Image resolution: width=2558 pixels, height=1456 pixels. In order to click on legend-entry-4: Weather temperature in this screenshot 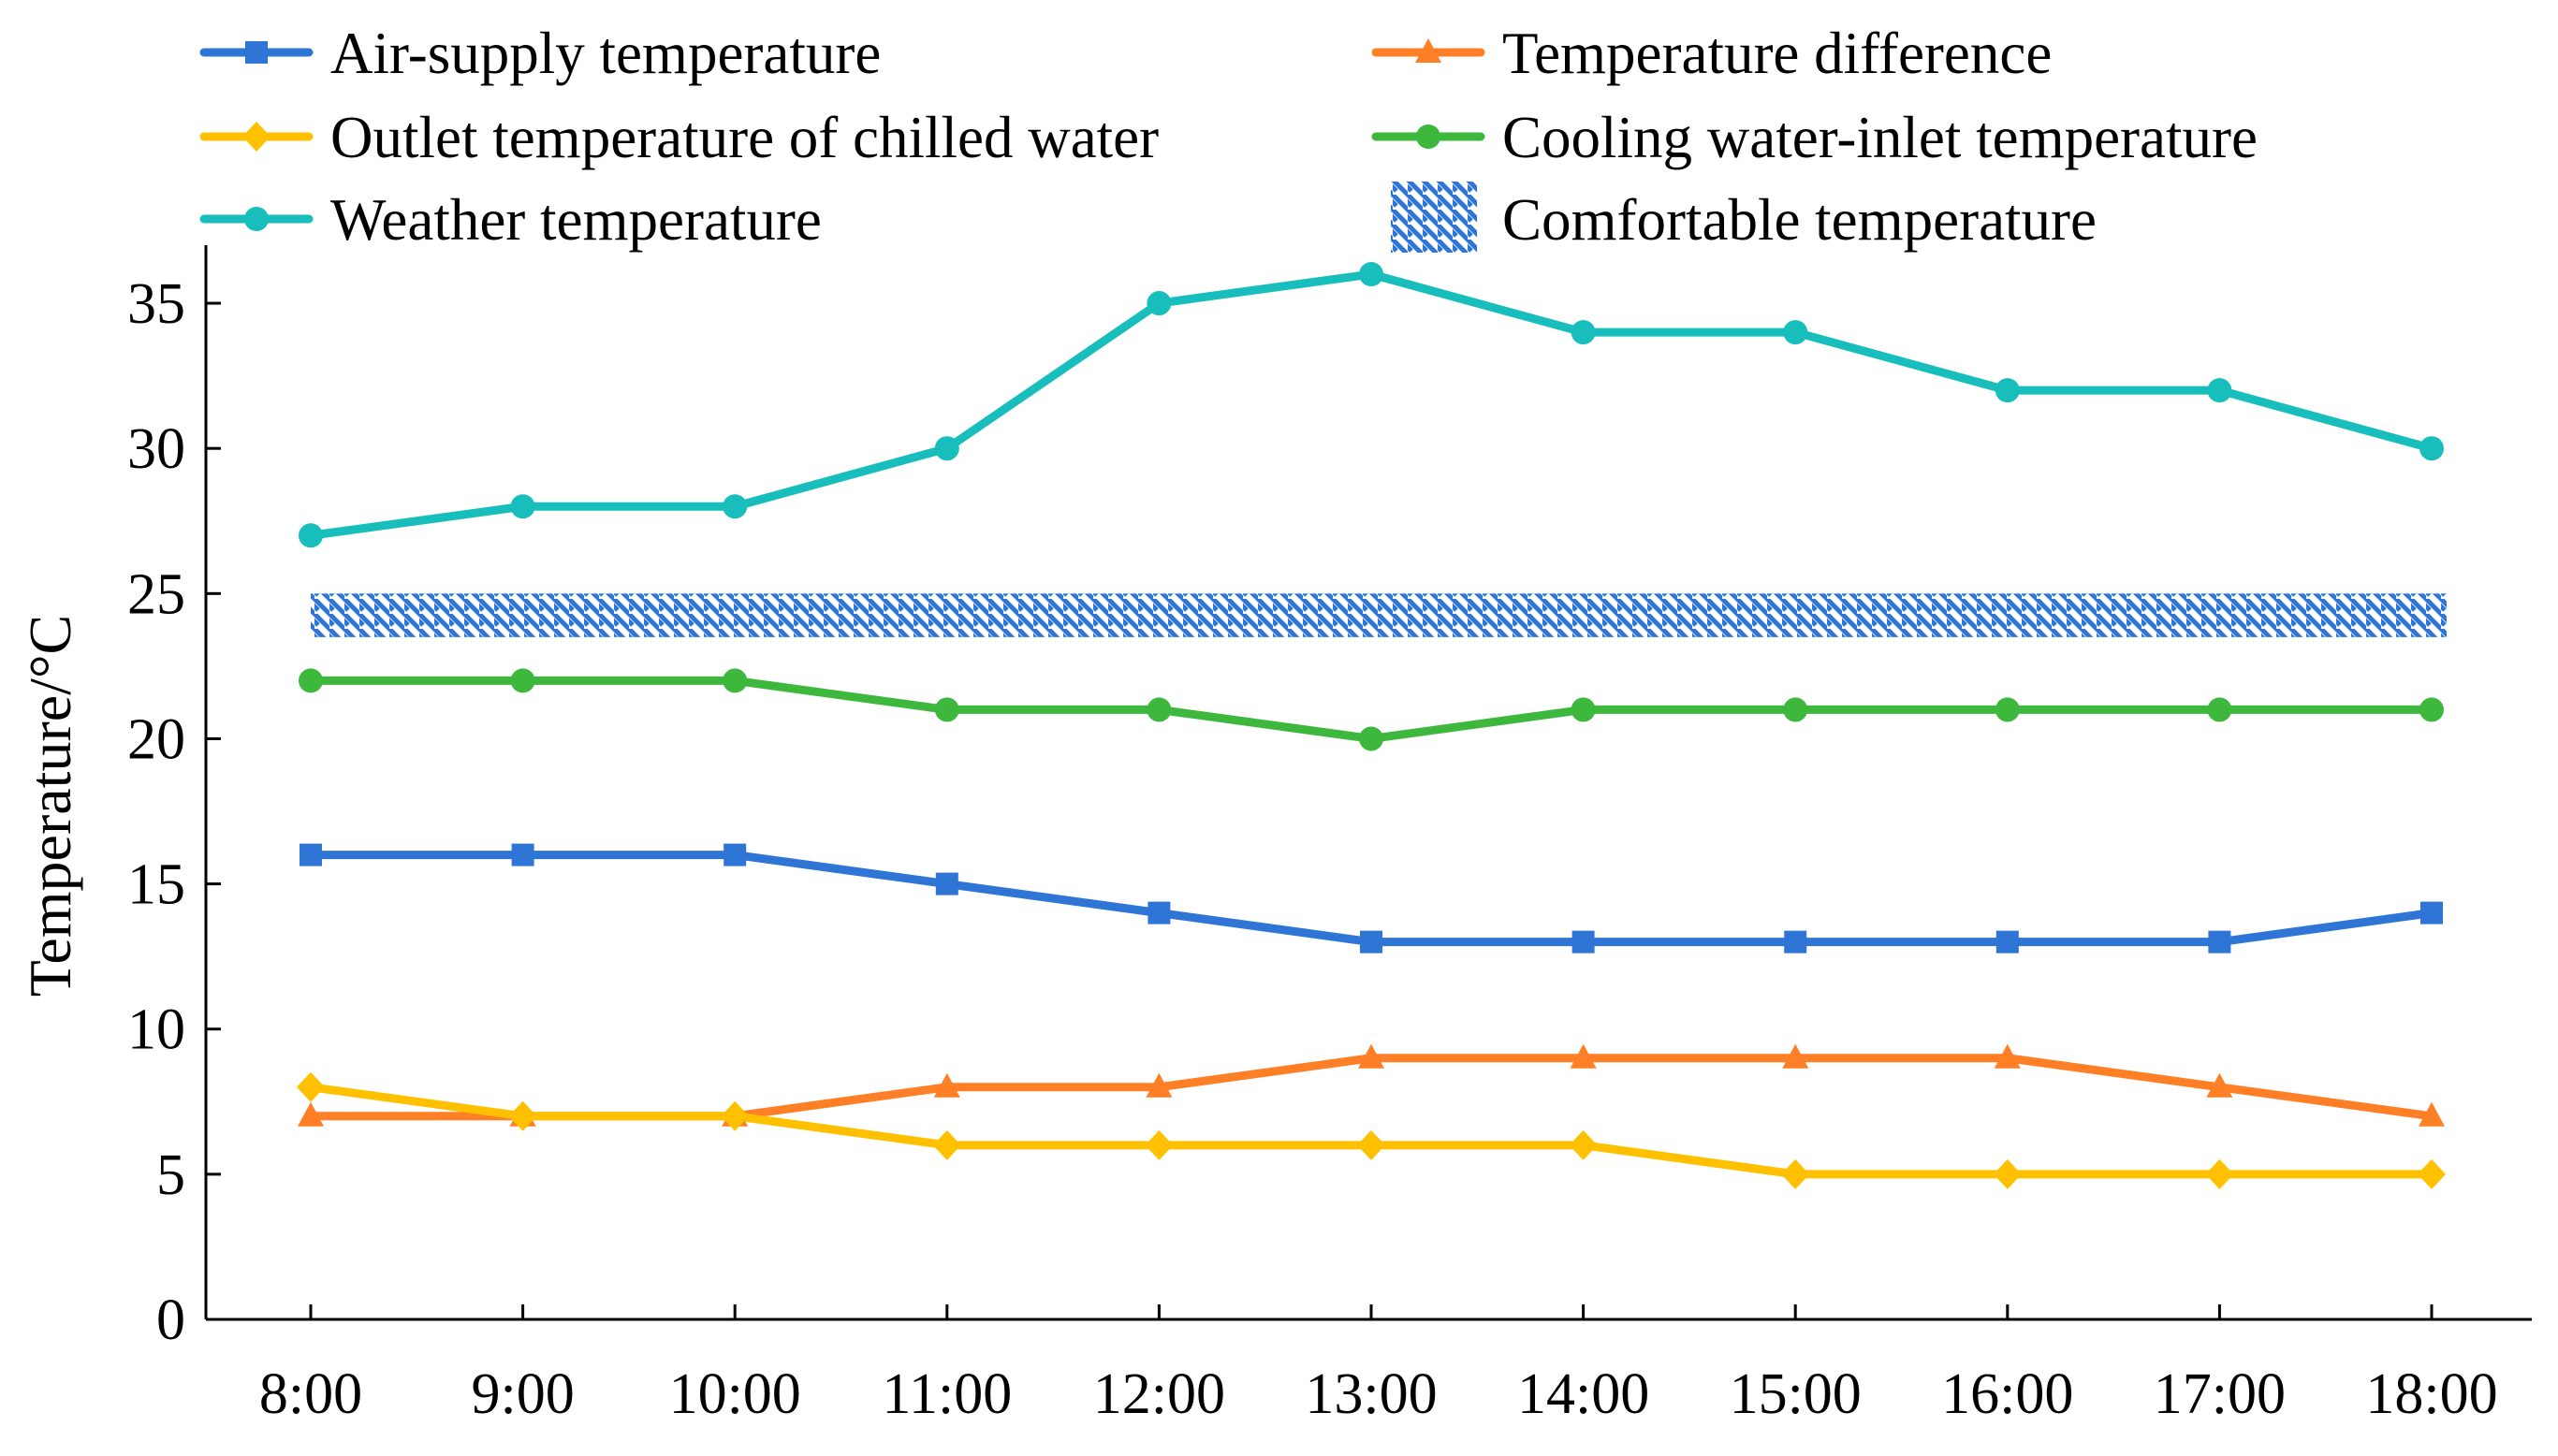, I will do `click(511, 220)`.